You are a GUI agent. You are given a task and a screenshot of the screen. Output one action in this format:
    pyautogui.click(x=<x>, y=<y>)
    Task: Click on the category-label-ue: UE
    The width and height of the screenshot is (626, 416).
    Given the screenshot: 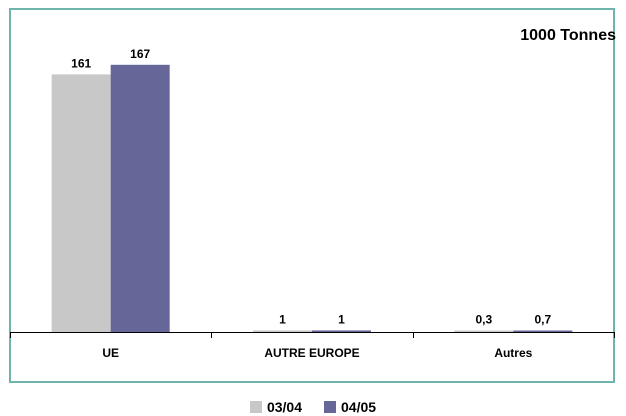 What is the action you would take?
    pyautogui.click(x=110, y=353)
    